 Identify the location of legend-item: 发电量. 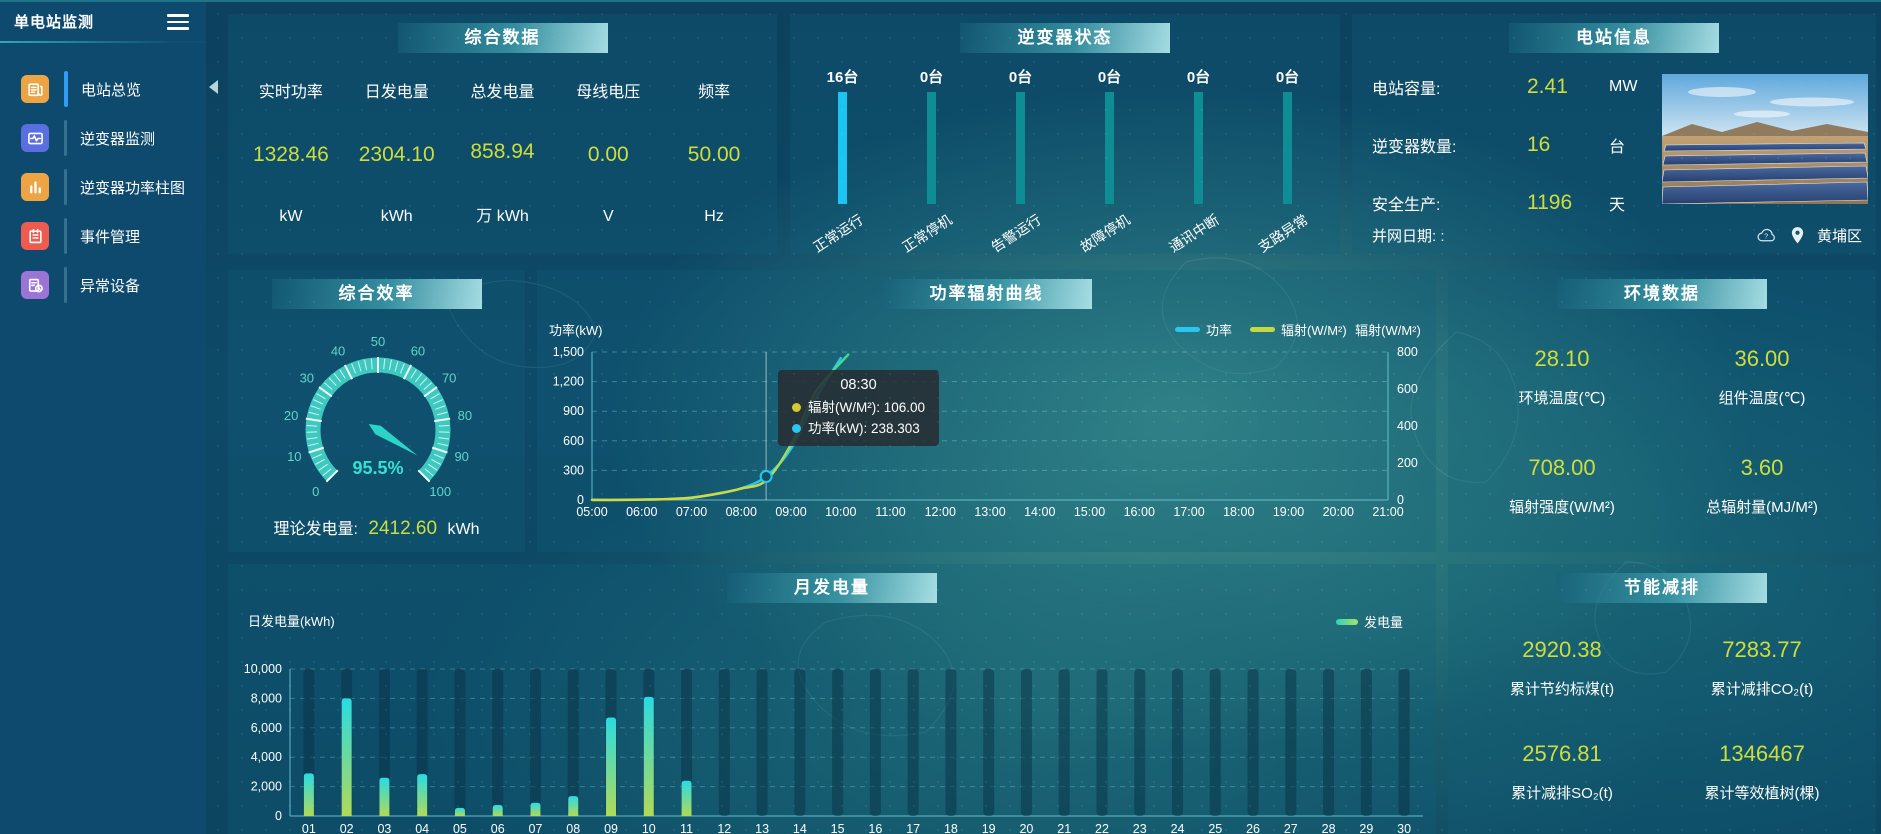
(1369, 621).